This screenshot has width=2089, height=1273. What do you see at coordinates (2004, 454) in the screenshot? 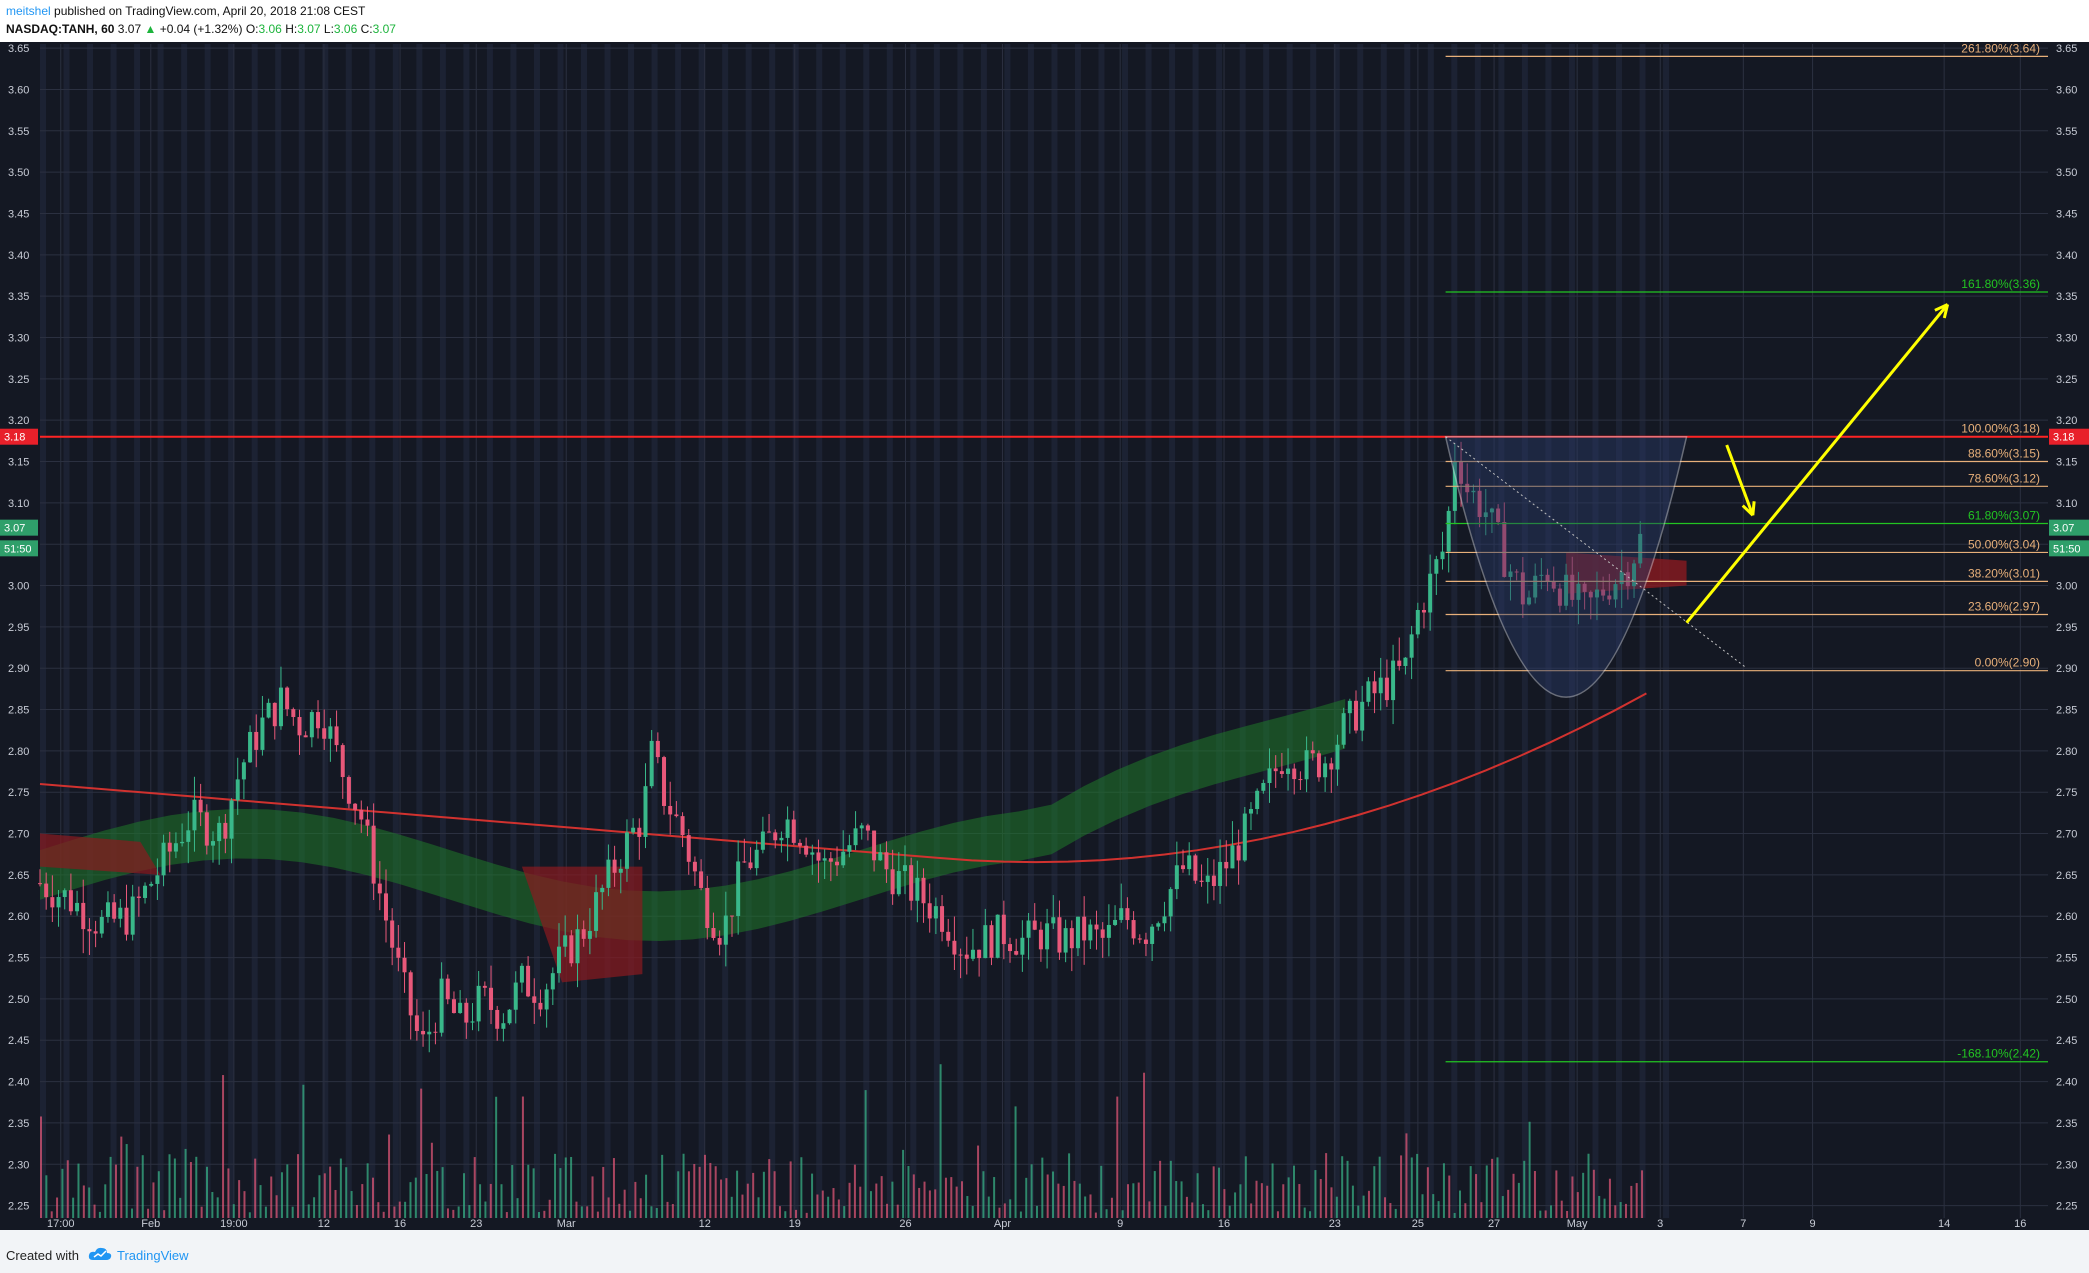
I see `fib-level-label: 88.60%(3.15)` at bounding box center [2004, 454].